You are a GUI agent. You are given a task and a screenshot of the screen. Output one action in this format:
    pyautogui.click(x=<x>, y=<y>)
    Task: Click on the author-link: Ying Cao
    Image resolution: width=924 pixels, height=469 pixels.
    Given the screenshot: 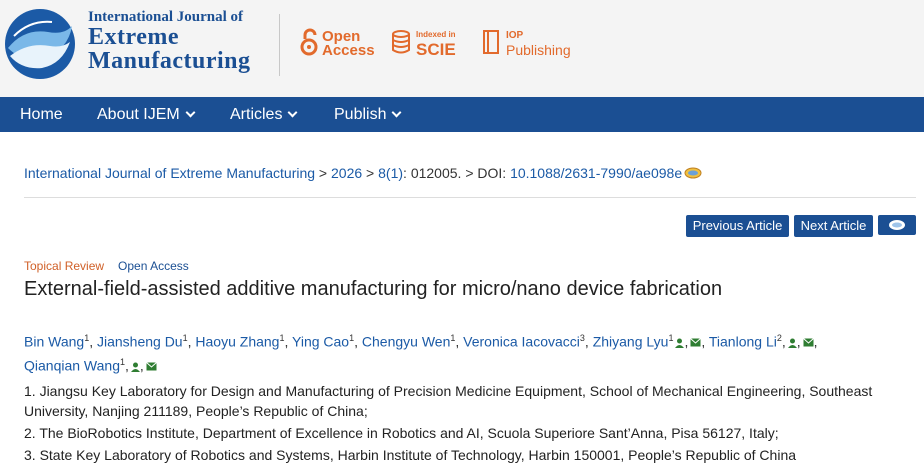 What is the action you would take?
    pyautogui.click(x=321, y=341)
    